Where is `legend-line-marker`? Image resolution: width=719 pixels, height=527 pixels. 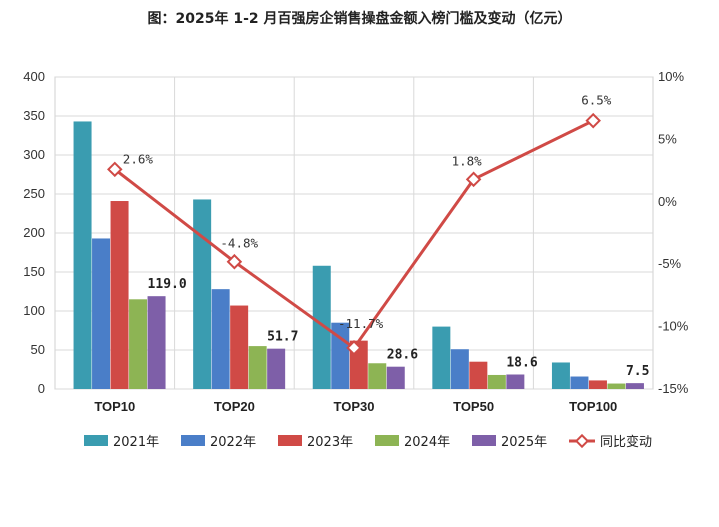
legend-line-marker is located at coordinates (582, 441).